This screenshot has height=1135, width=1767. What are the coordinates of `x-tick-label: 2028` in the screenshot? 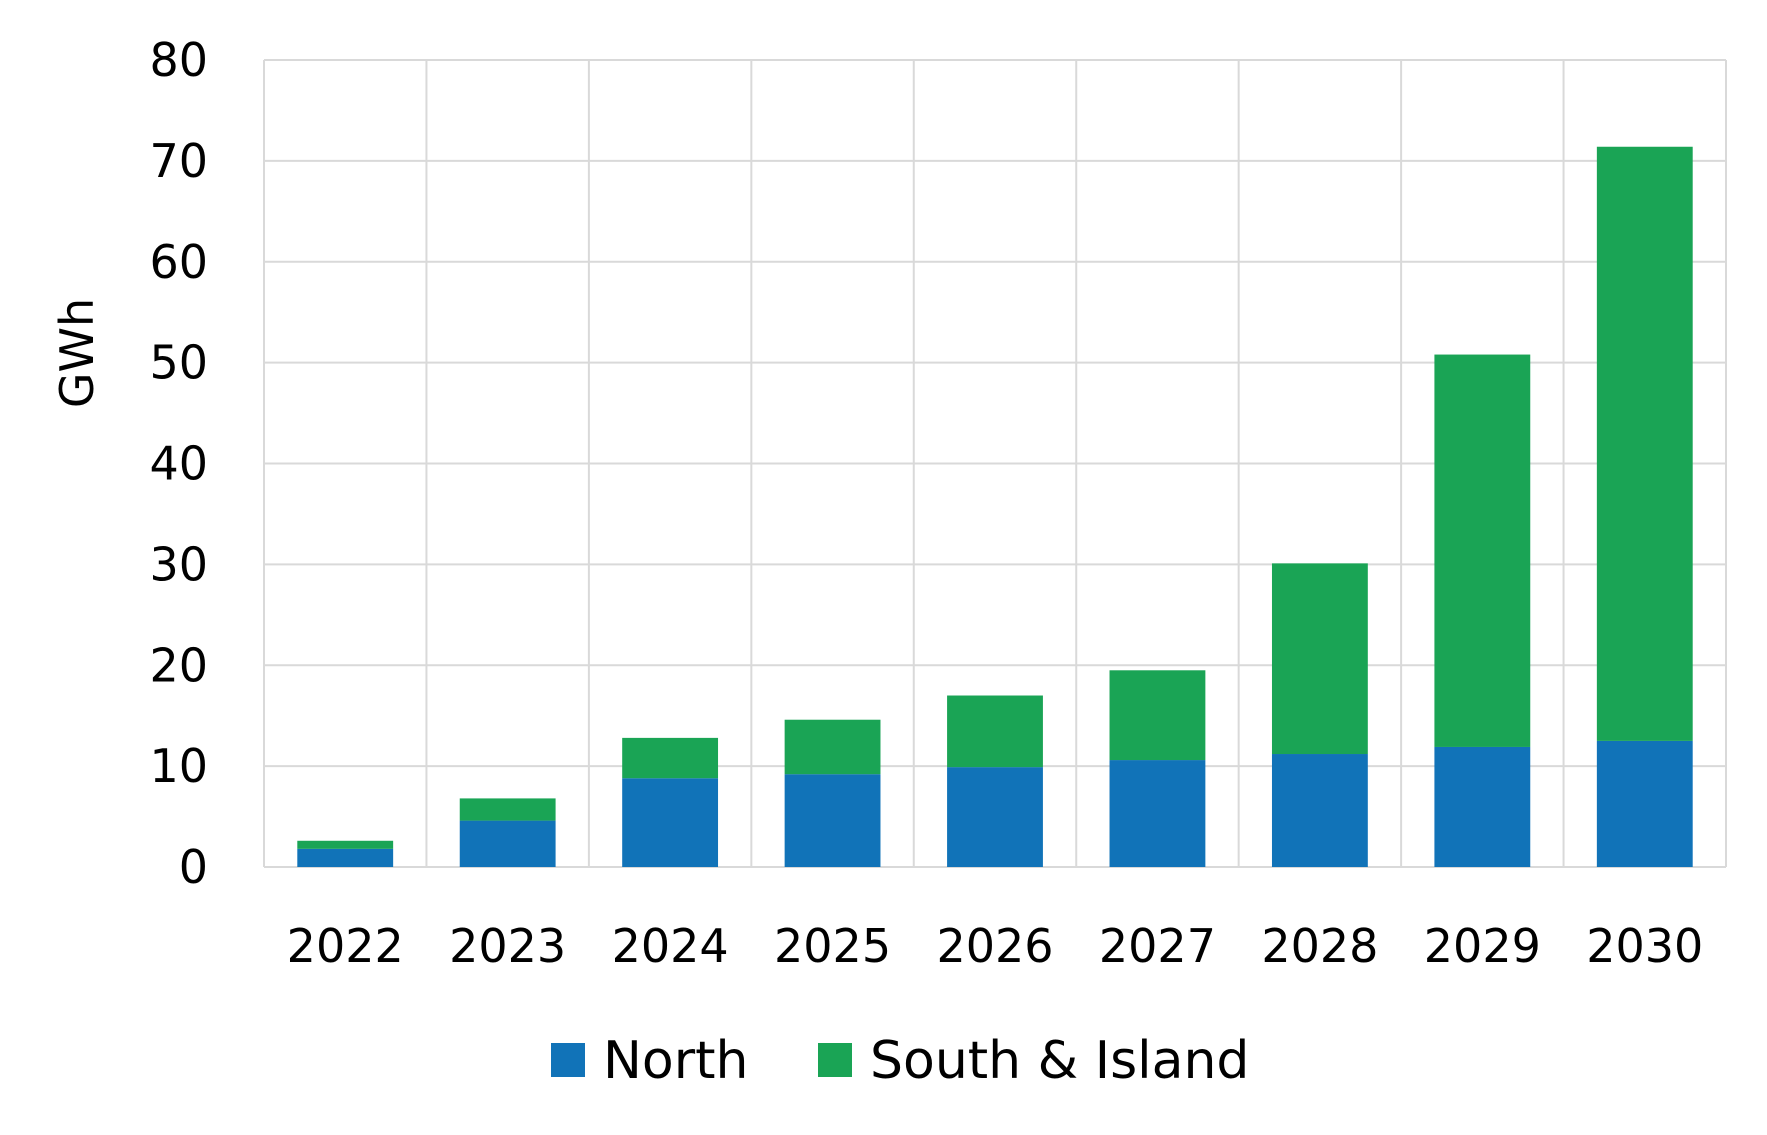 It's located at (1319, 946).